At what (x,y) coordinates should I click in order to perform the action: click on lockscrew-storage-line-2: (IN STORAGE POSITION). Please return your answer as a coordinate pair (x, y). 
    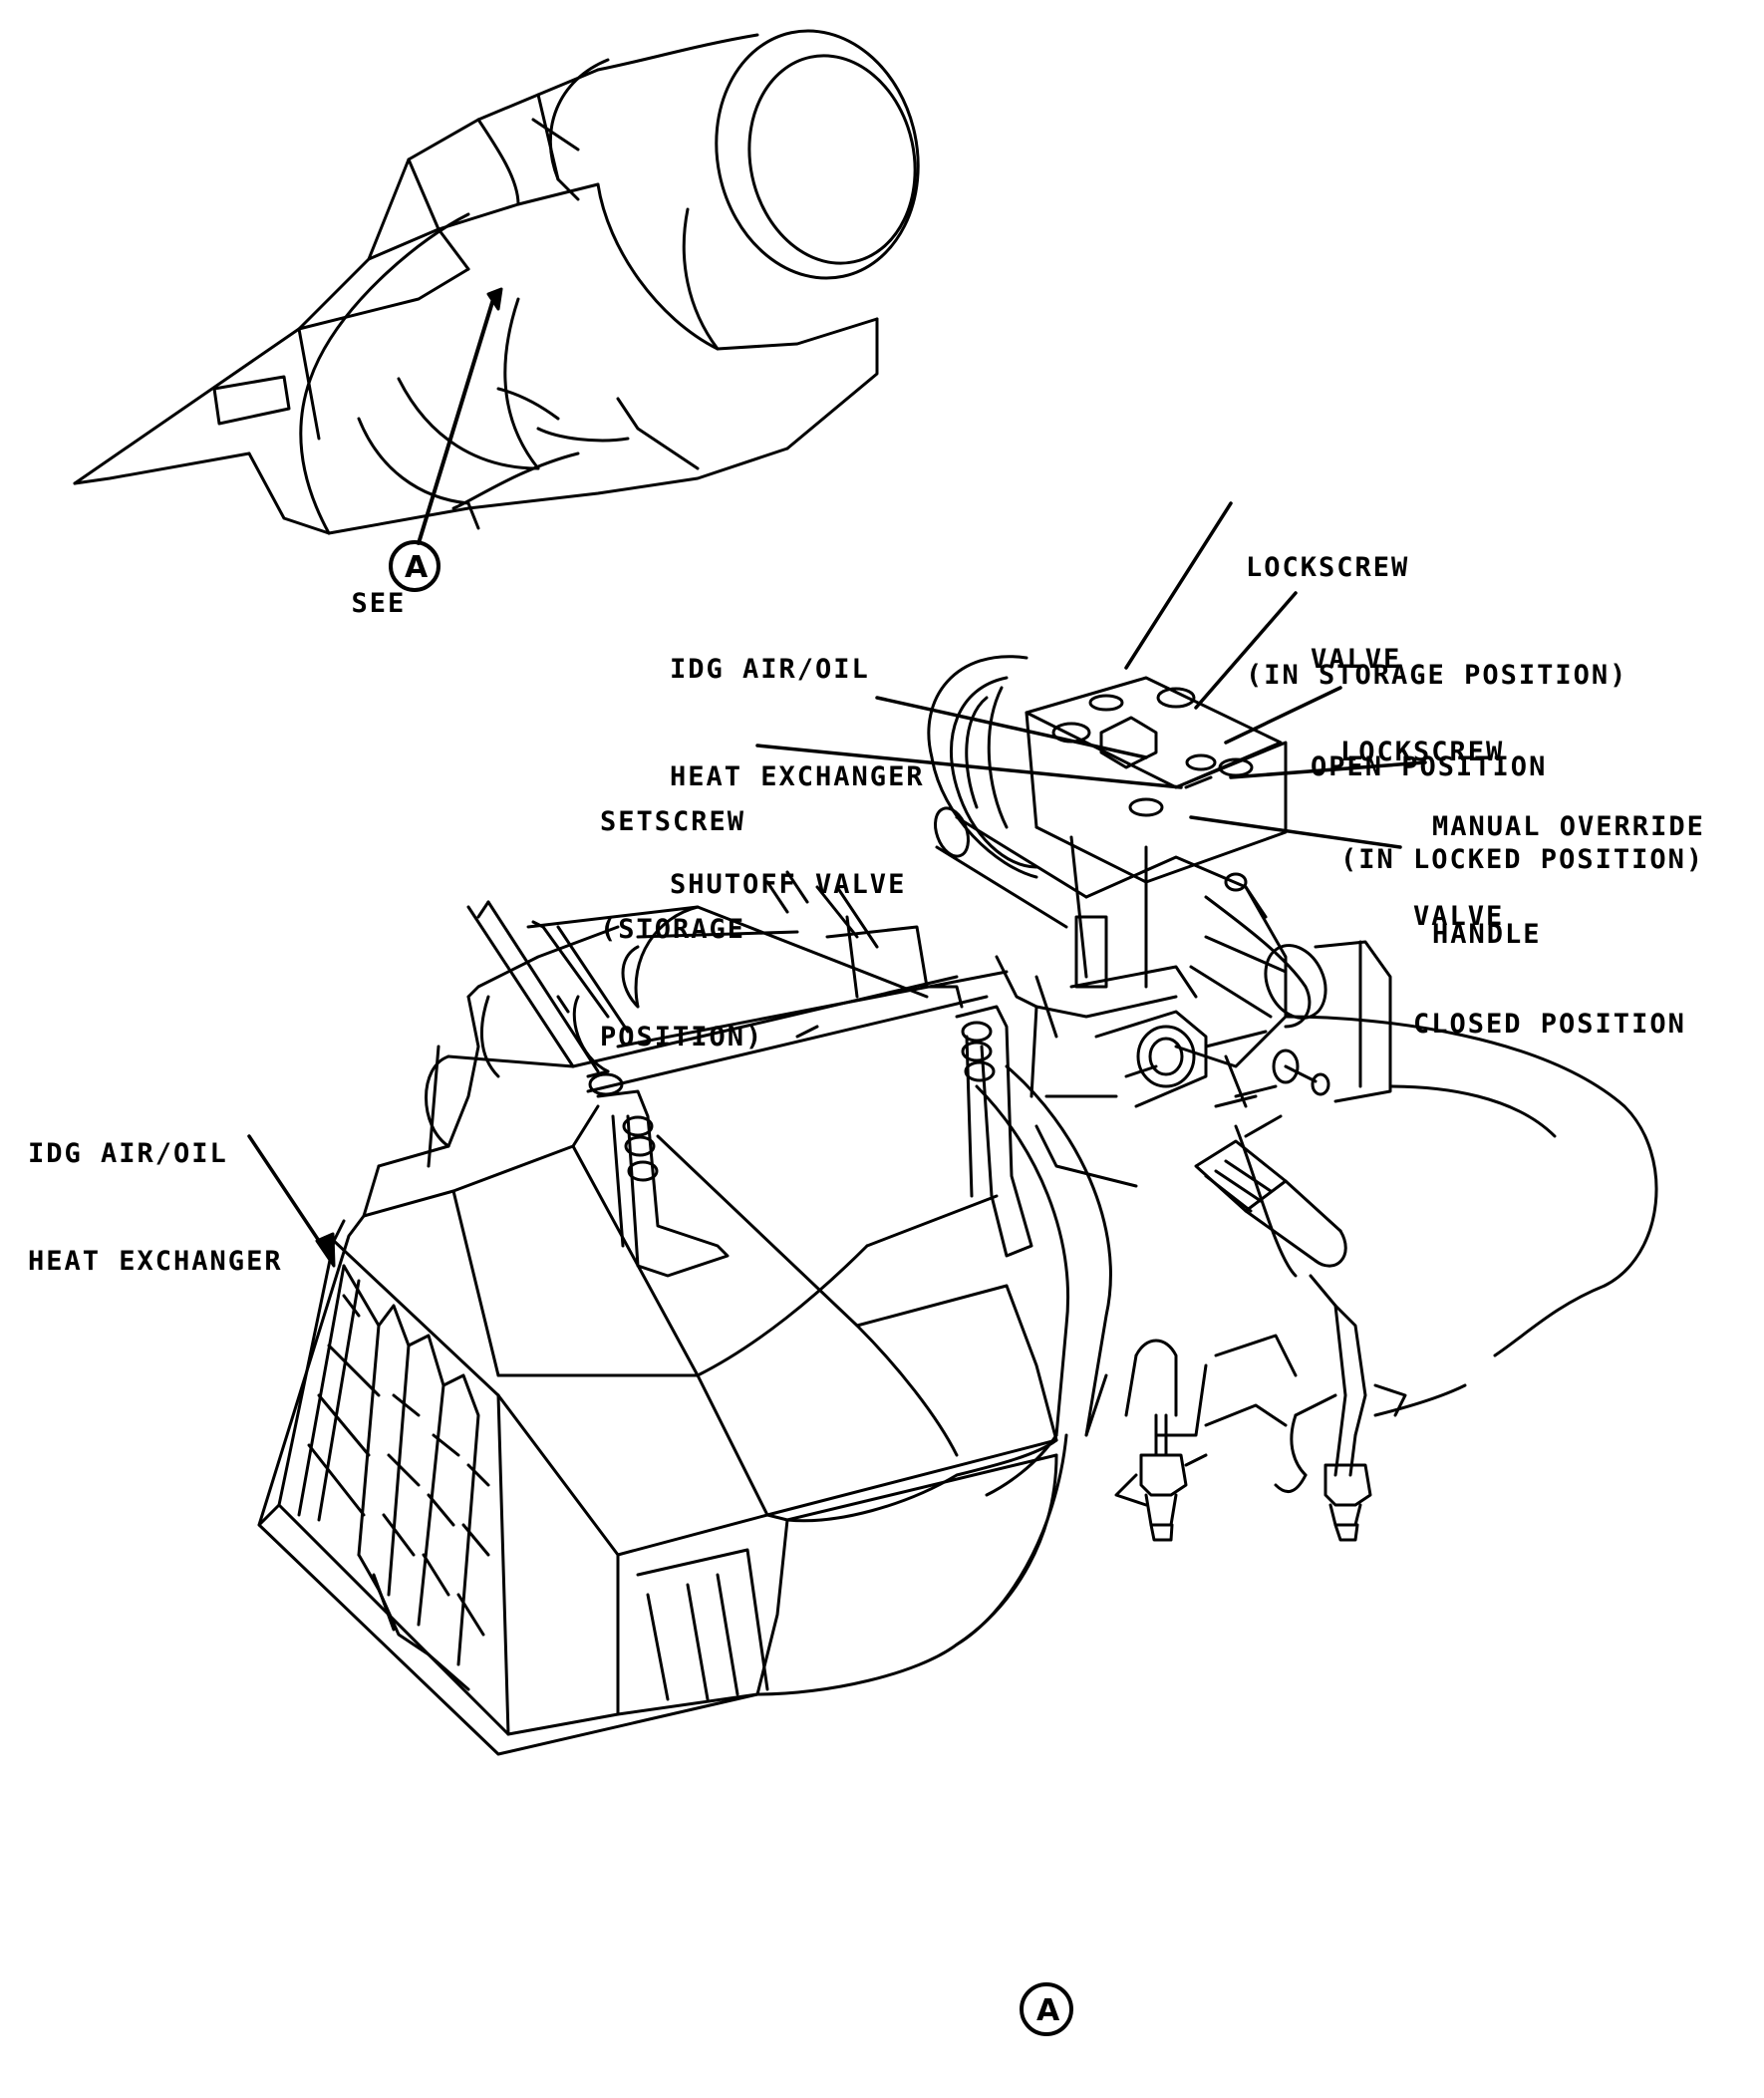
    Looking at the image, I should click on (1437, 676).